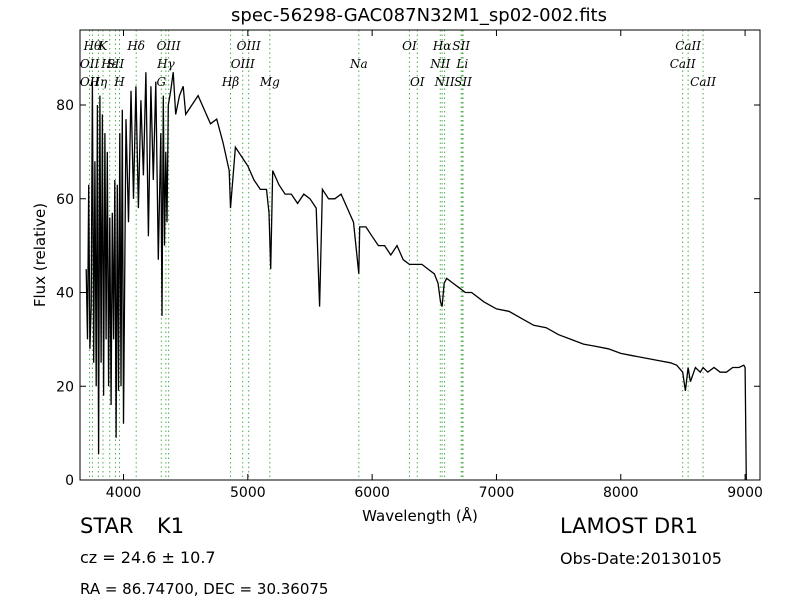  I want to click on observation-date: Obs-Date:20130105, so click(641, 558).